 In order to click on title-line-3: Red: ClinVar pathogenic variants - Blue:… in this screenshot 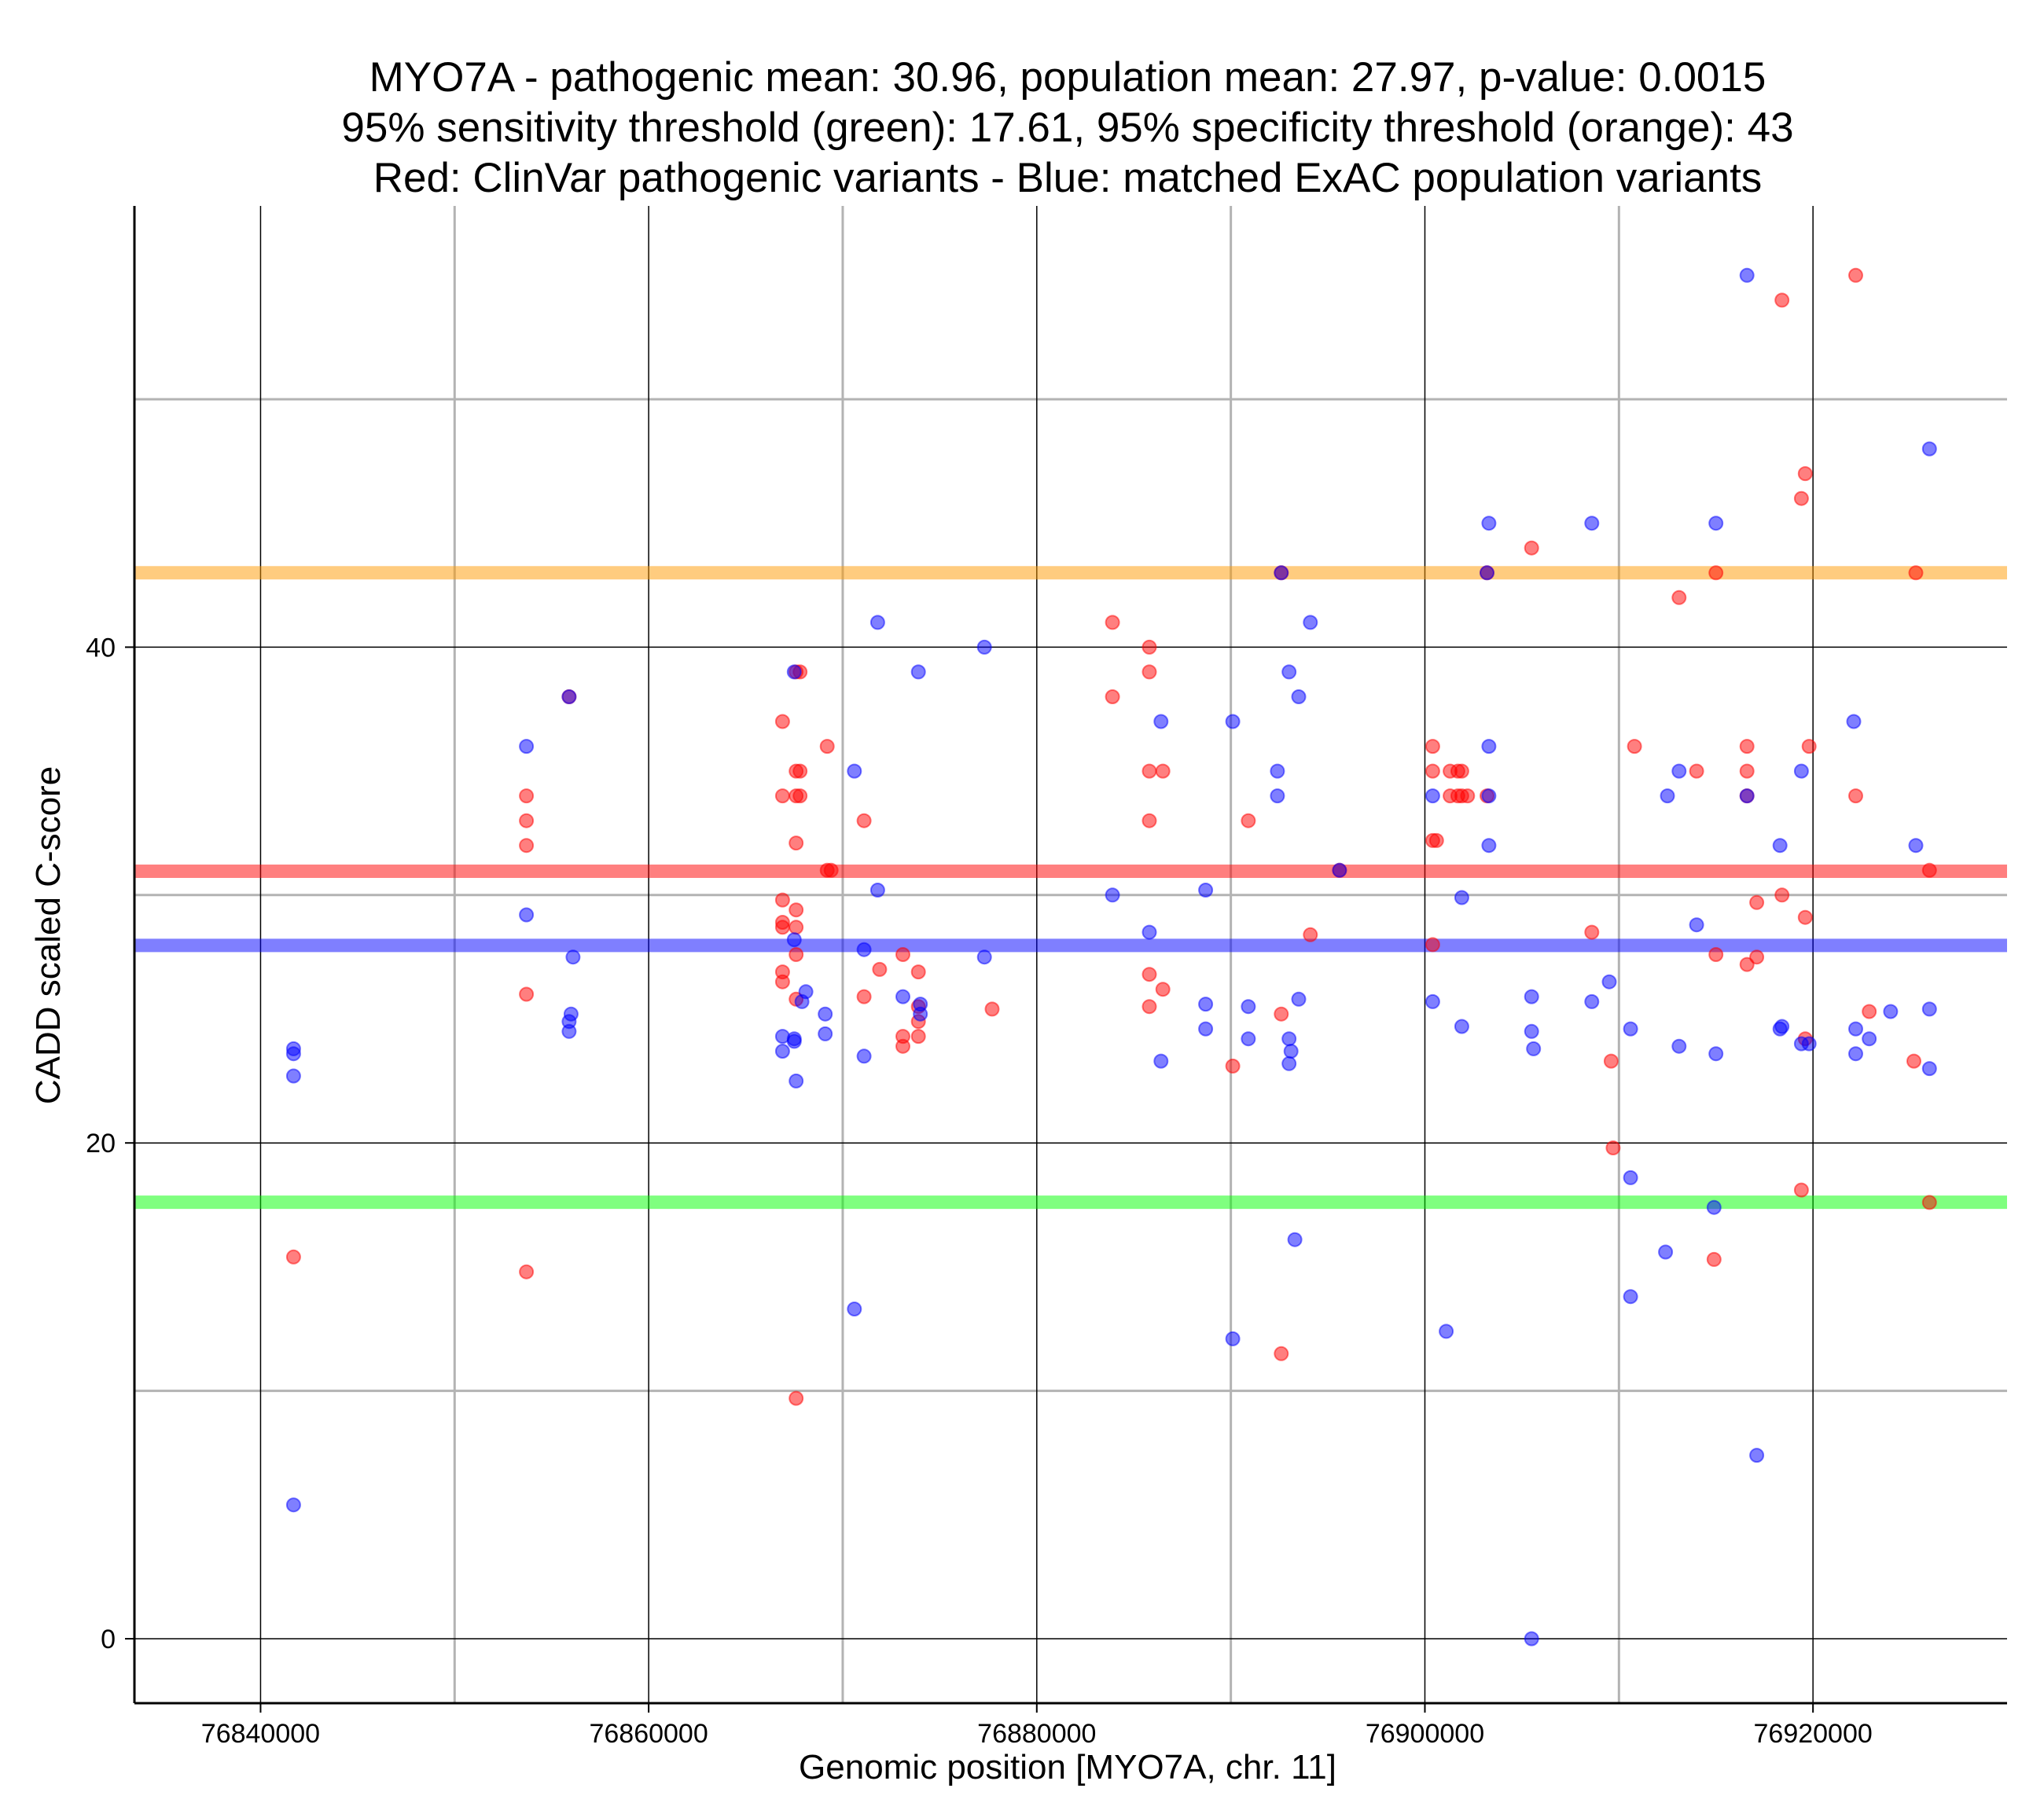, I will do `click(1068, 178)`.